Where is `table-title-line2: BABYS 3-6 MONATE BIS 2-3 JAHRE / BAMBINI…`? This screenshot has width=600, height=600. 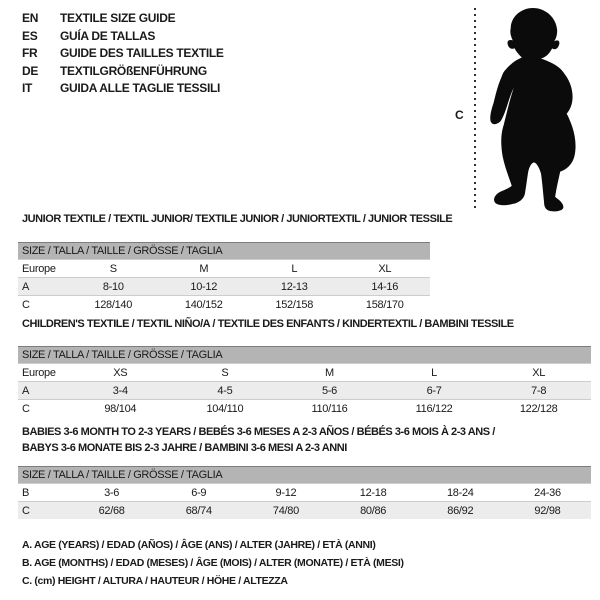 table-title-line2: BABYS 3-6 MONATE BIS 2-3 JAHRE / BAMBINI… is located at coordinates (184, 448).